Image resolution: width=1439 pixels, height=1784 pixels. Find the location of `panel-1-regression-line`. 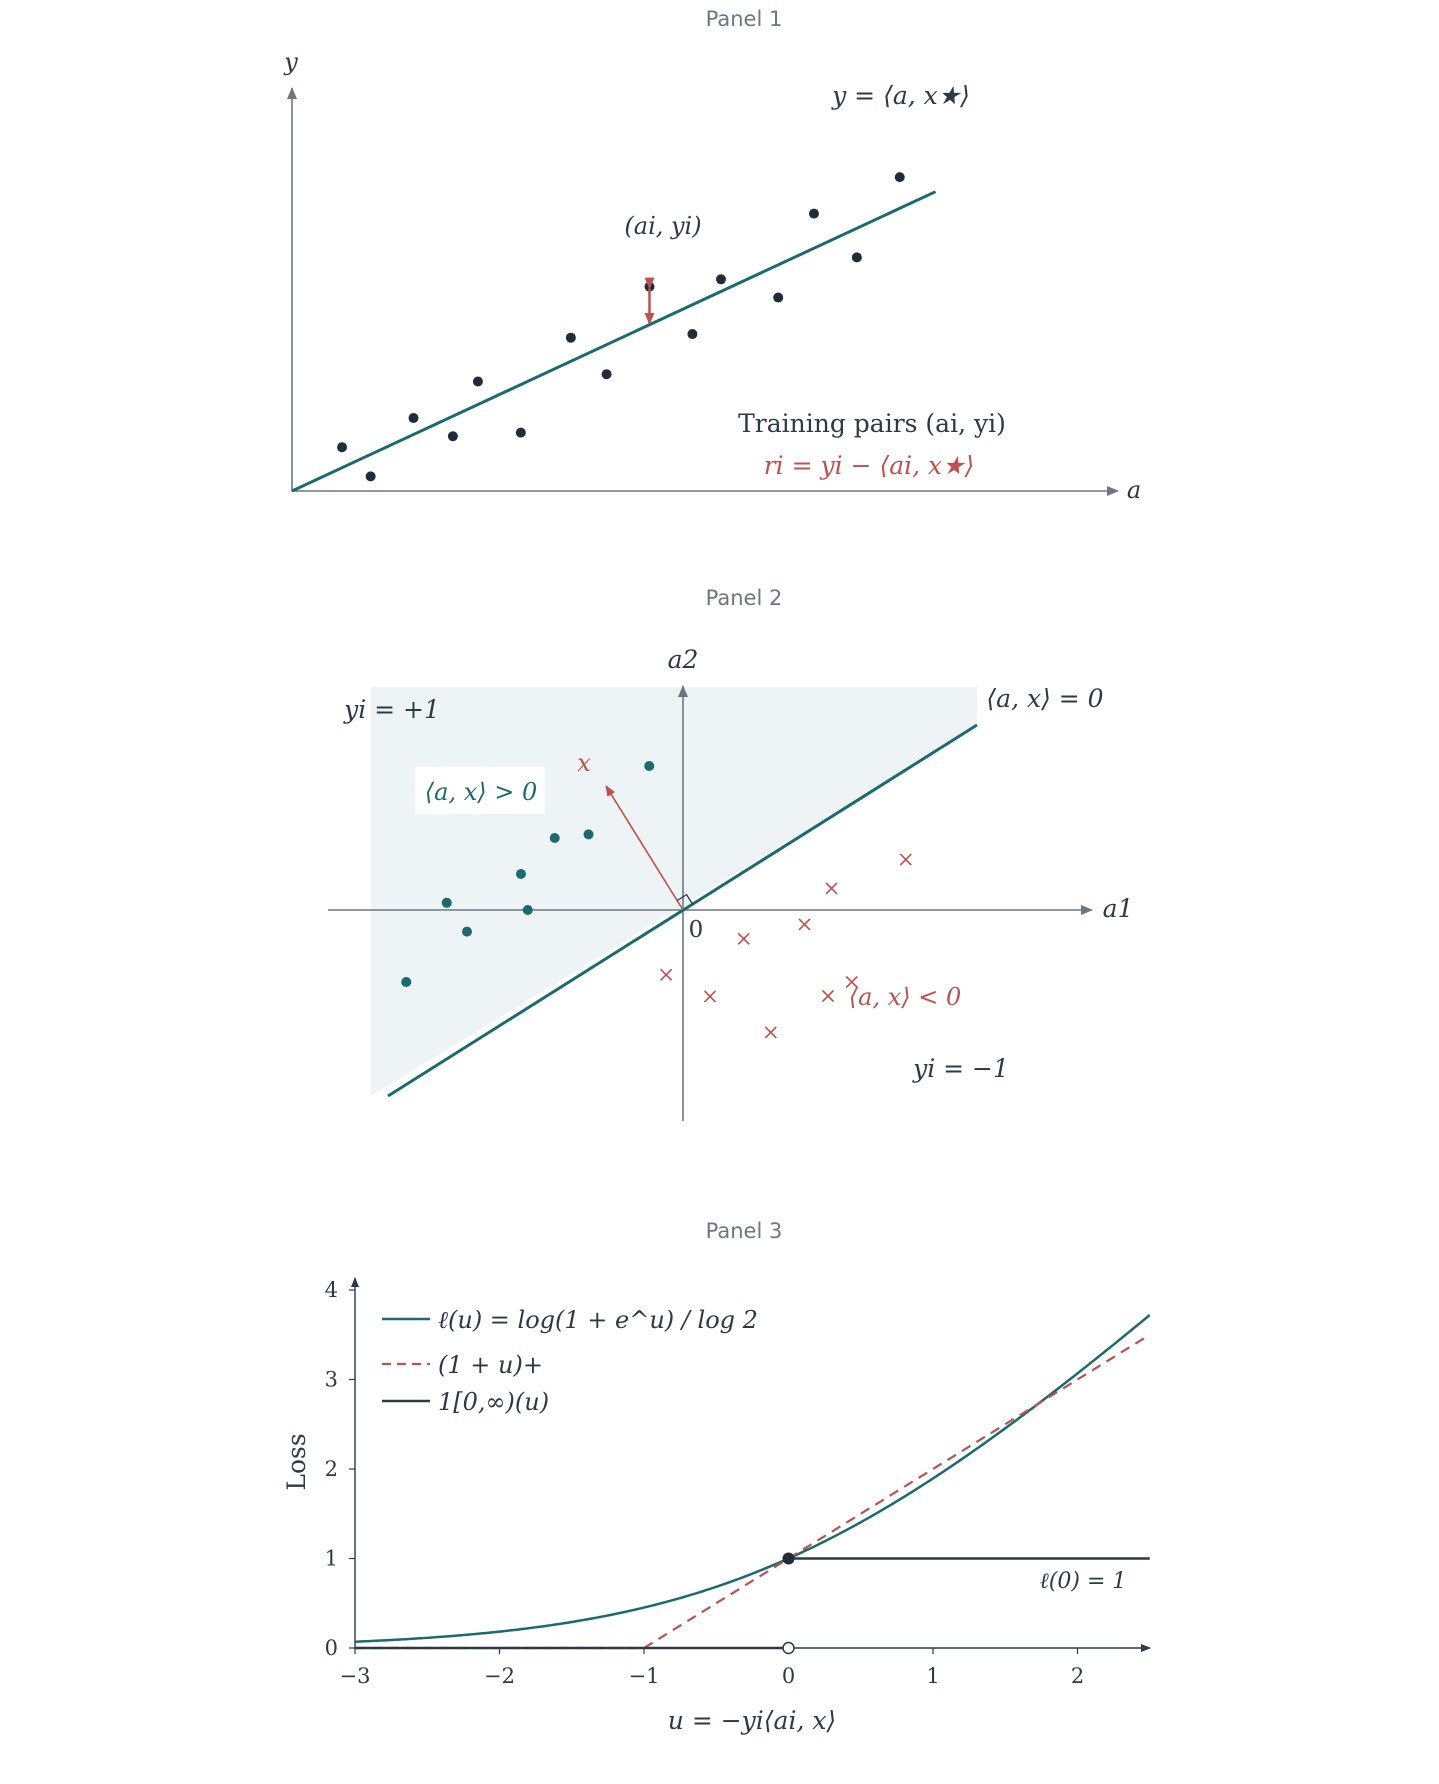

panel-1-regression-line is located at coordinates (614, 341).